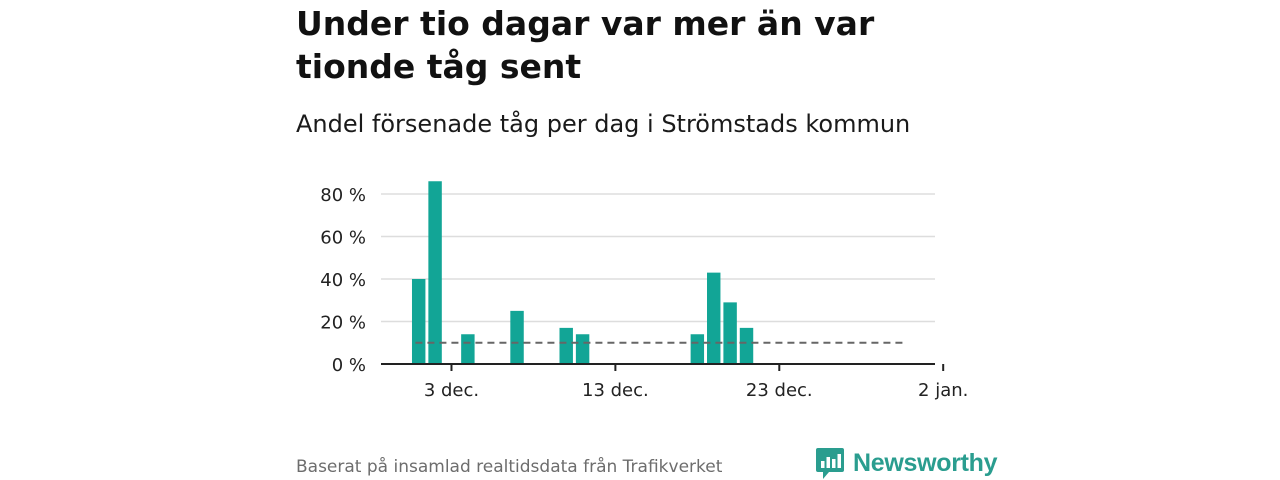 This screenshot has width=1280, height=480. Describe the element at coordinates (943, 390) in the screenshot. I see `x-tick-label: 2 jan.` at that location.